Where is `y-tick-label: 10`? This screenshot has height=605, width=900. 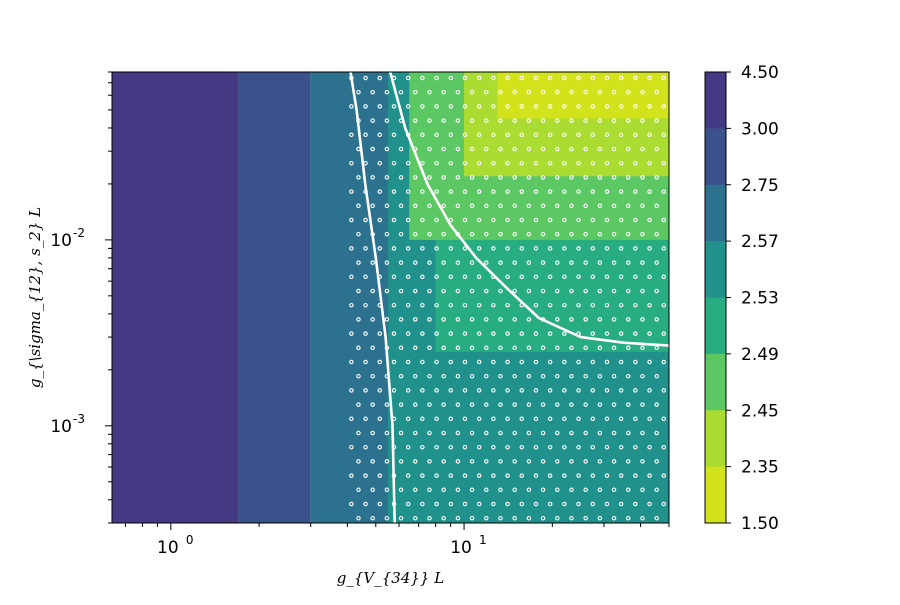 y-tick-label: 10 is located at coordinates (61, 427).